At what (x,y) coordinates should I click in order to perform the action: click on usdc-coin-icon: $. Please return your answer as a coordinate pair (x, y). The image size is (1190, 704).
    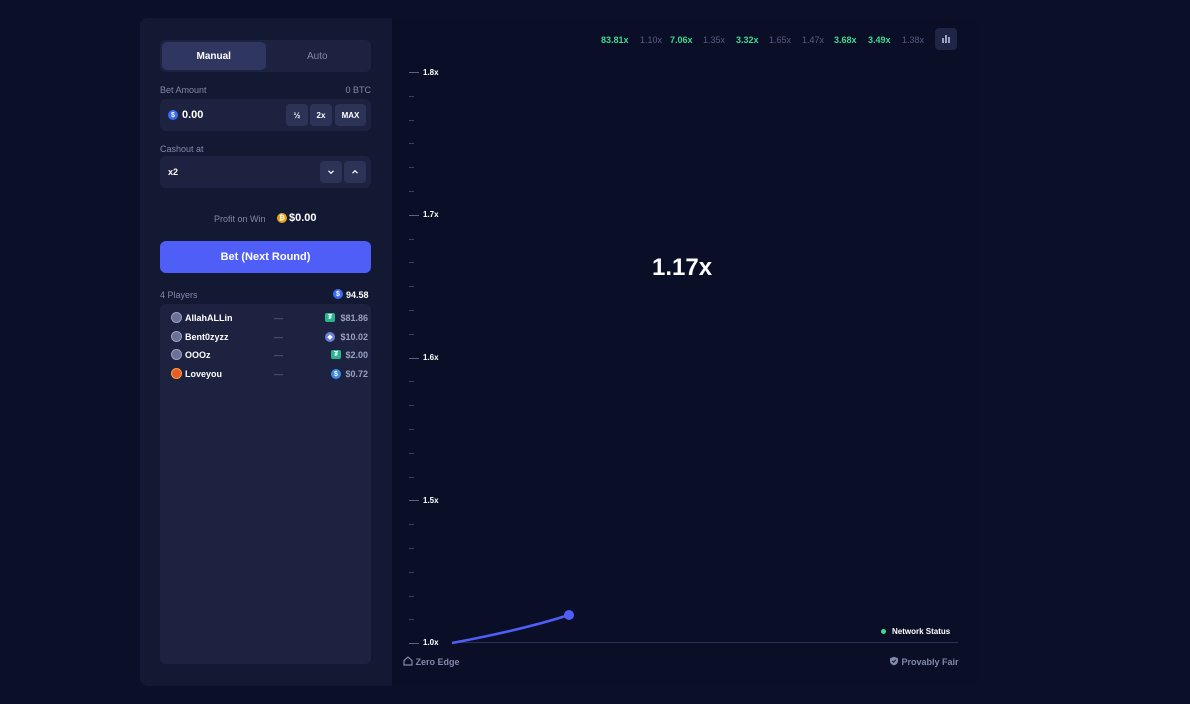
    Looking at the image, I should click on (336, 374).